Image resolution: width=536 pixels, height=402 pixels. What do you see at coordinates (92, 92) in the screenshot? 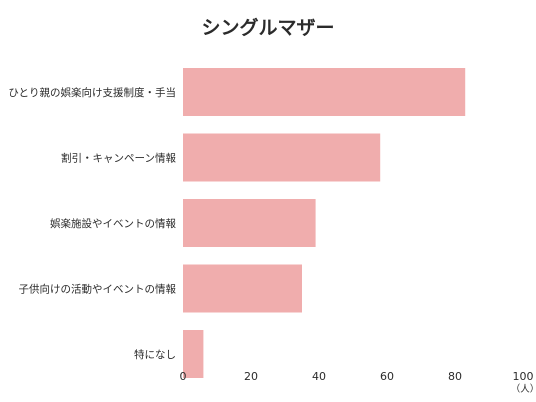
I see `category-label-0: ひとり親の娯楽向け支援制度・手当` at bounding box center [92, 92].